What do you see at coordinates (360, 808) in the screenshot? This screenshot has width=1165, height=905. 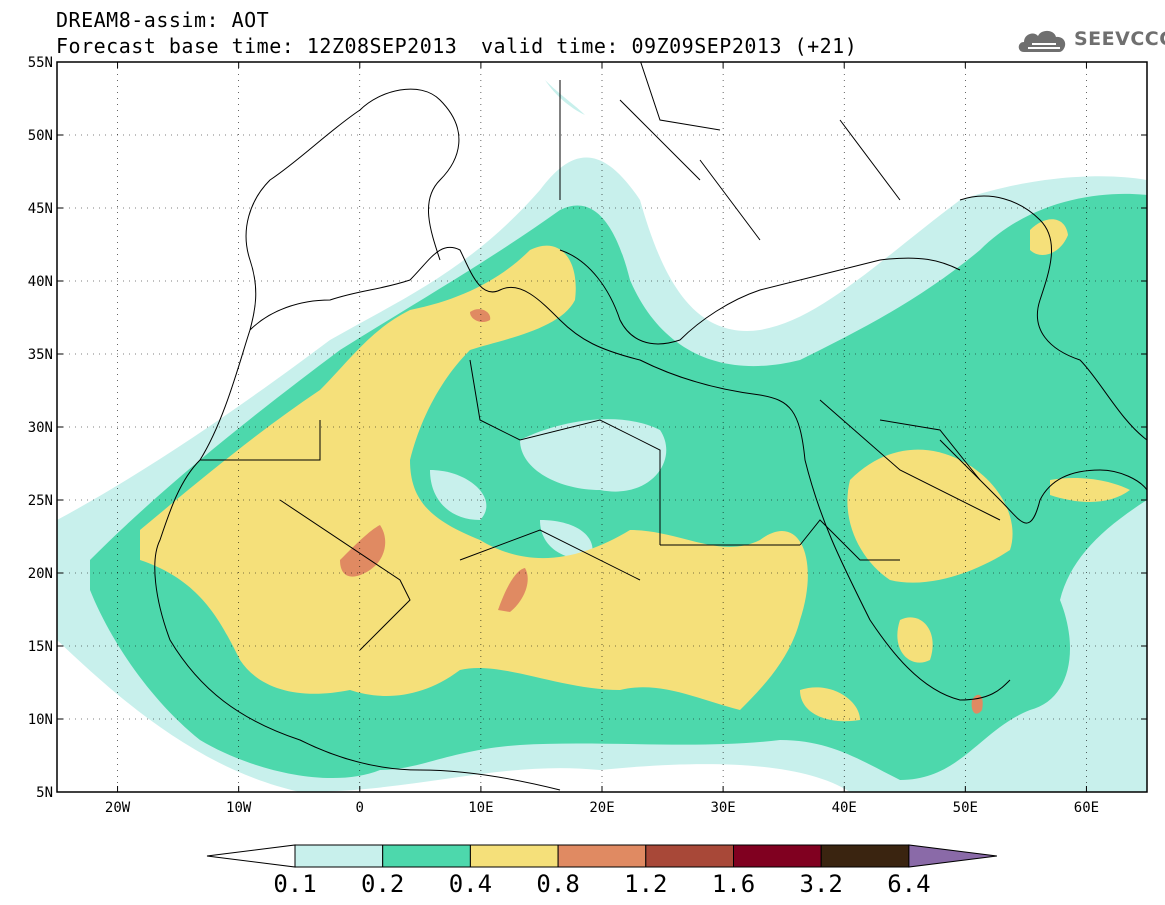 I see `x-tick-label: 0` at bounding box center [360, 808].